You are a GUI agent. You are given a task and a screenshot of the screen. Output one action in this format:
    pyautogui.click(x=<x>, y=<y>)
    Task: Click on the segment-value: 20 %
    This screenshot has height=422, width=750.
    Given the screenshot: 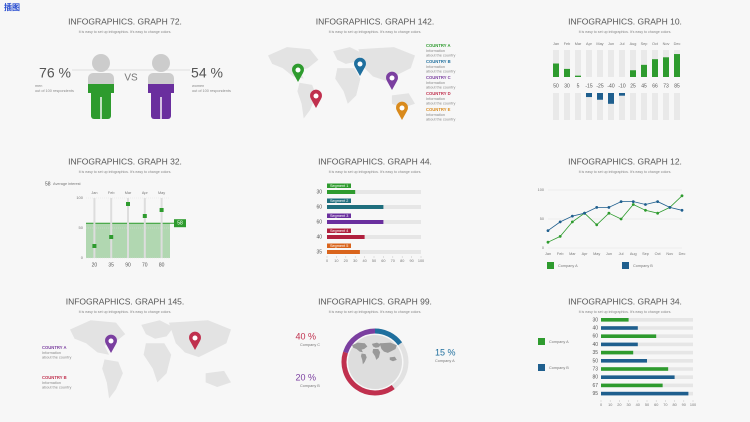 What is the action you would take?
    pyautogui.click(x=305, y=377)
    